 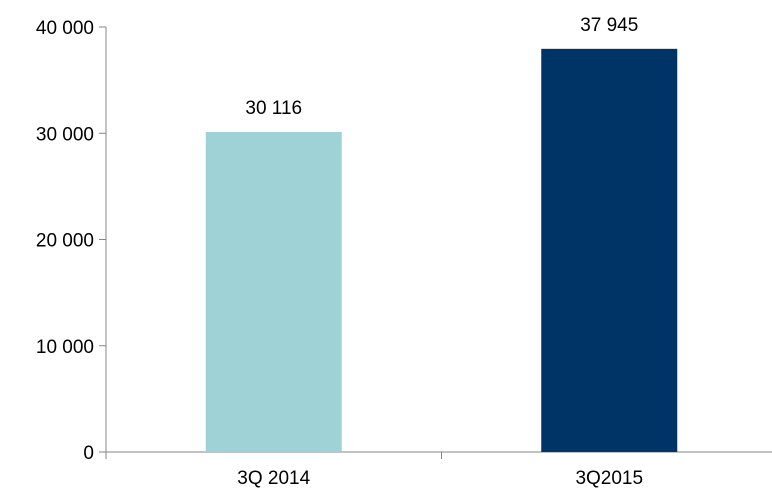 What do you see at coordinates (65, 347) in the screenshot?
I see `y-tick-label: 10 000` at bounding box center [65, 347].